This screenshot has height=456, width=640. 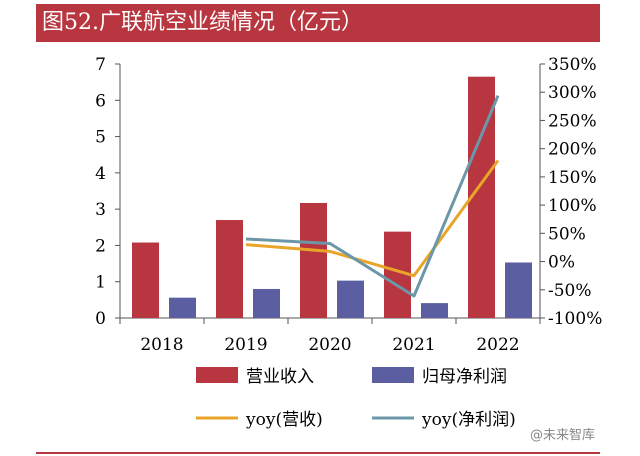 I want to click on legend-net-profit-swatch, so click(x=393, y=375).